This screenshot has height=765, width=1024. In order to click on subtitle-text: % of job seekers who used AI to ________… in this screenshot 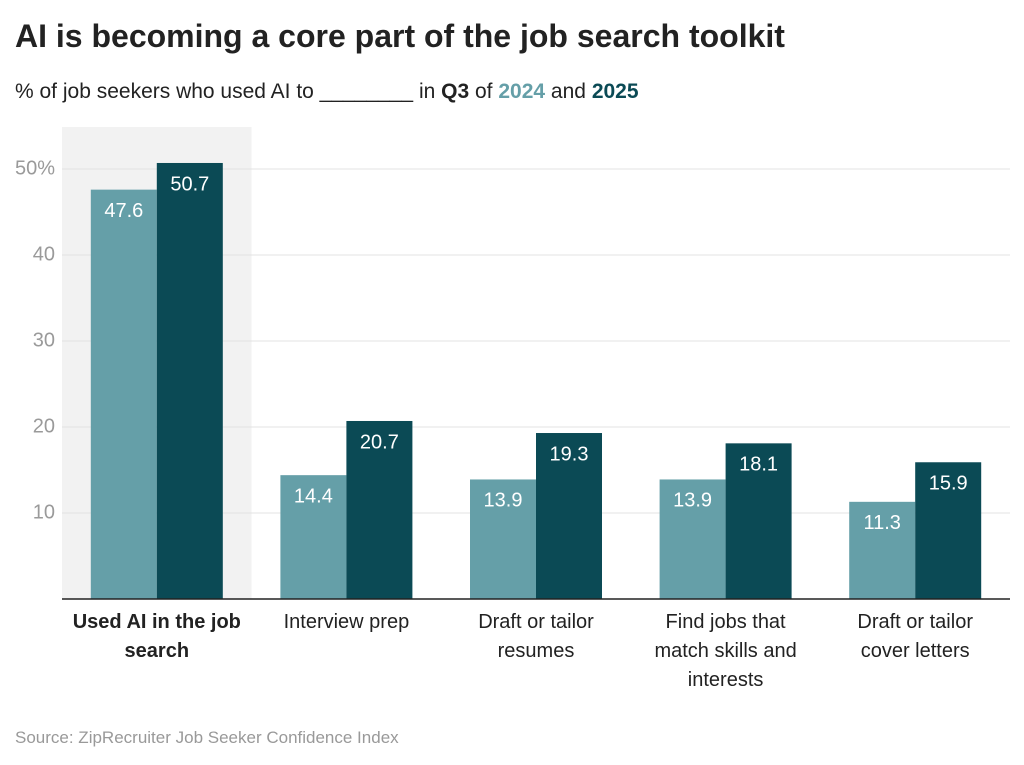, I will do `click(225, 91)`.